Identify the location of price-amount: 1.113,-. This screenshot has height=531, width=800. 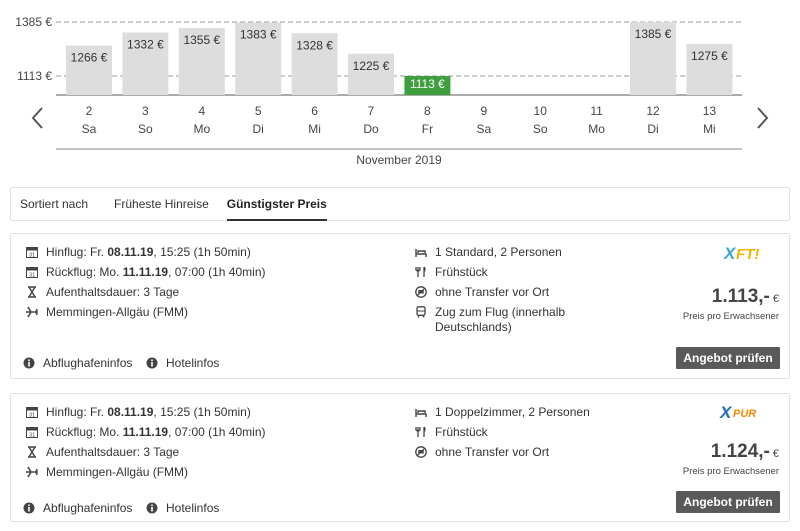
(740, 296).